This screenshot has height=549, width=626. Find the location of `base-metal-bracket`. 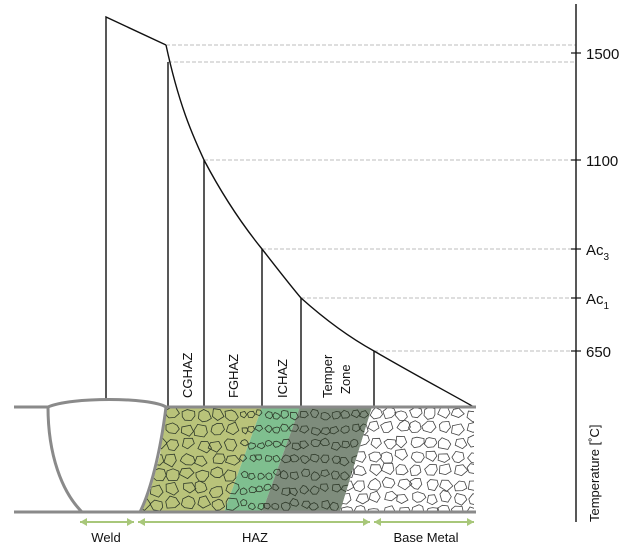

base-metal-bracket is located at coordinates (424, 522).